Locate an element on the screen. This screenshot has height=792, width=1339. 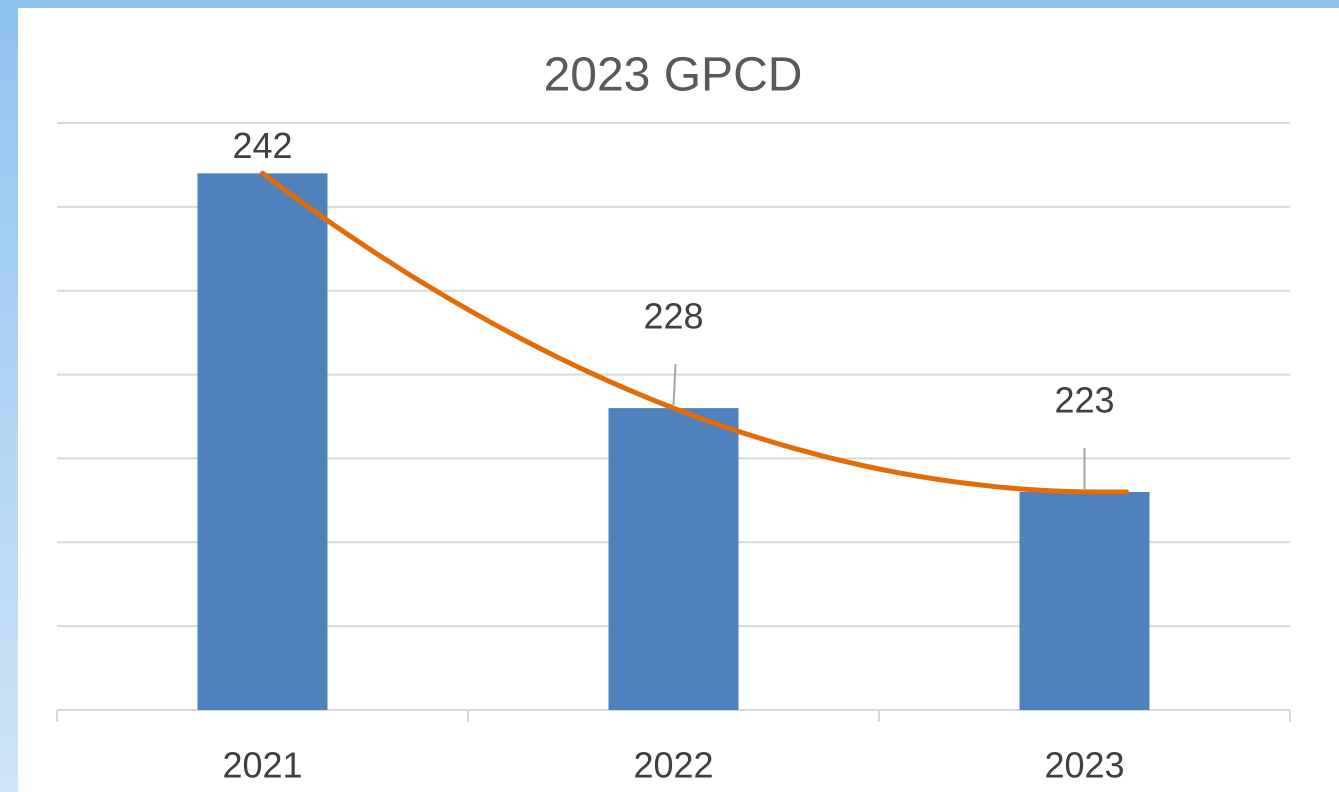
x-tick-label: 2022 is located at coordinates (673, 765).